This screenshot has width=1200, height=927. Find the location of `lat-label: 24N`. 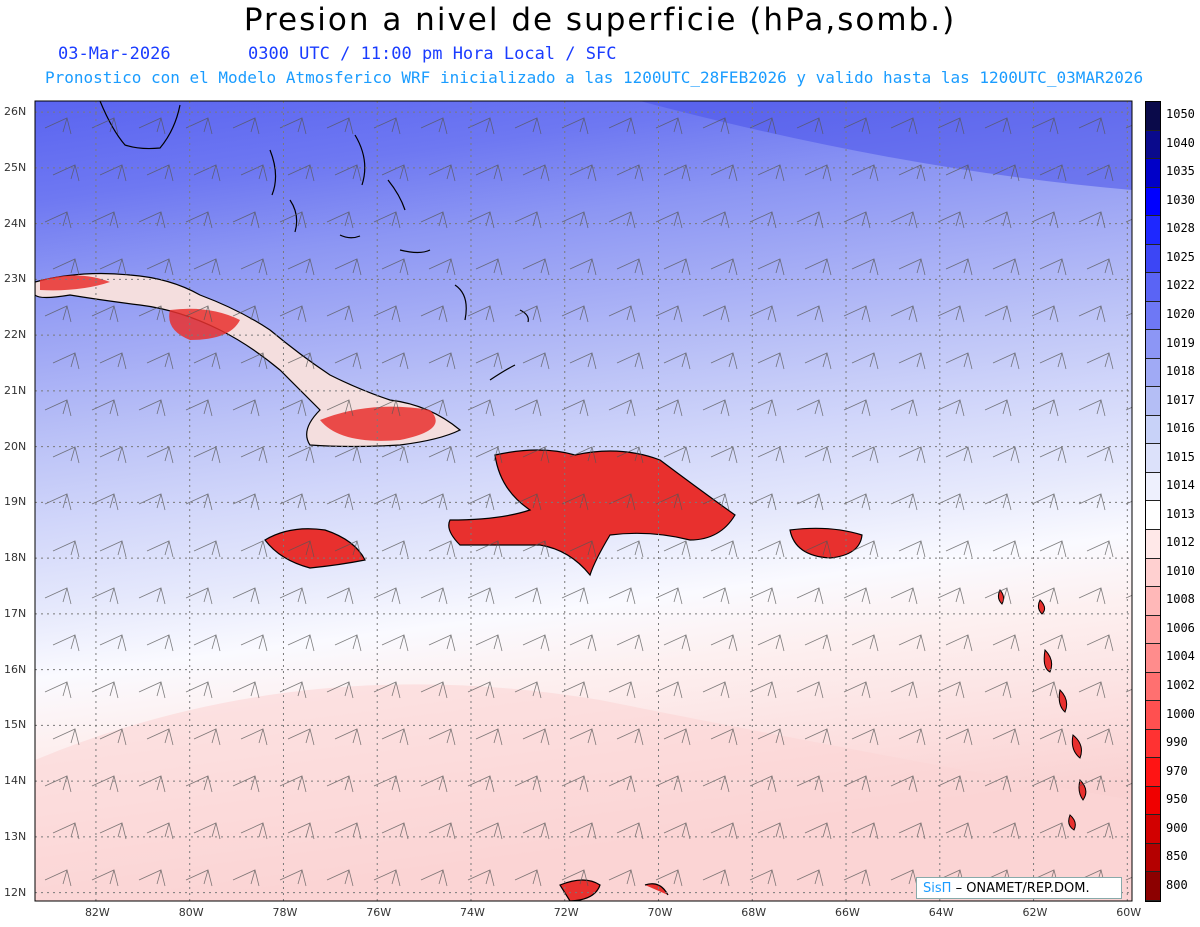

lat-label: 24N is located at coordinates (15, 223).